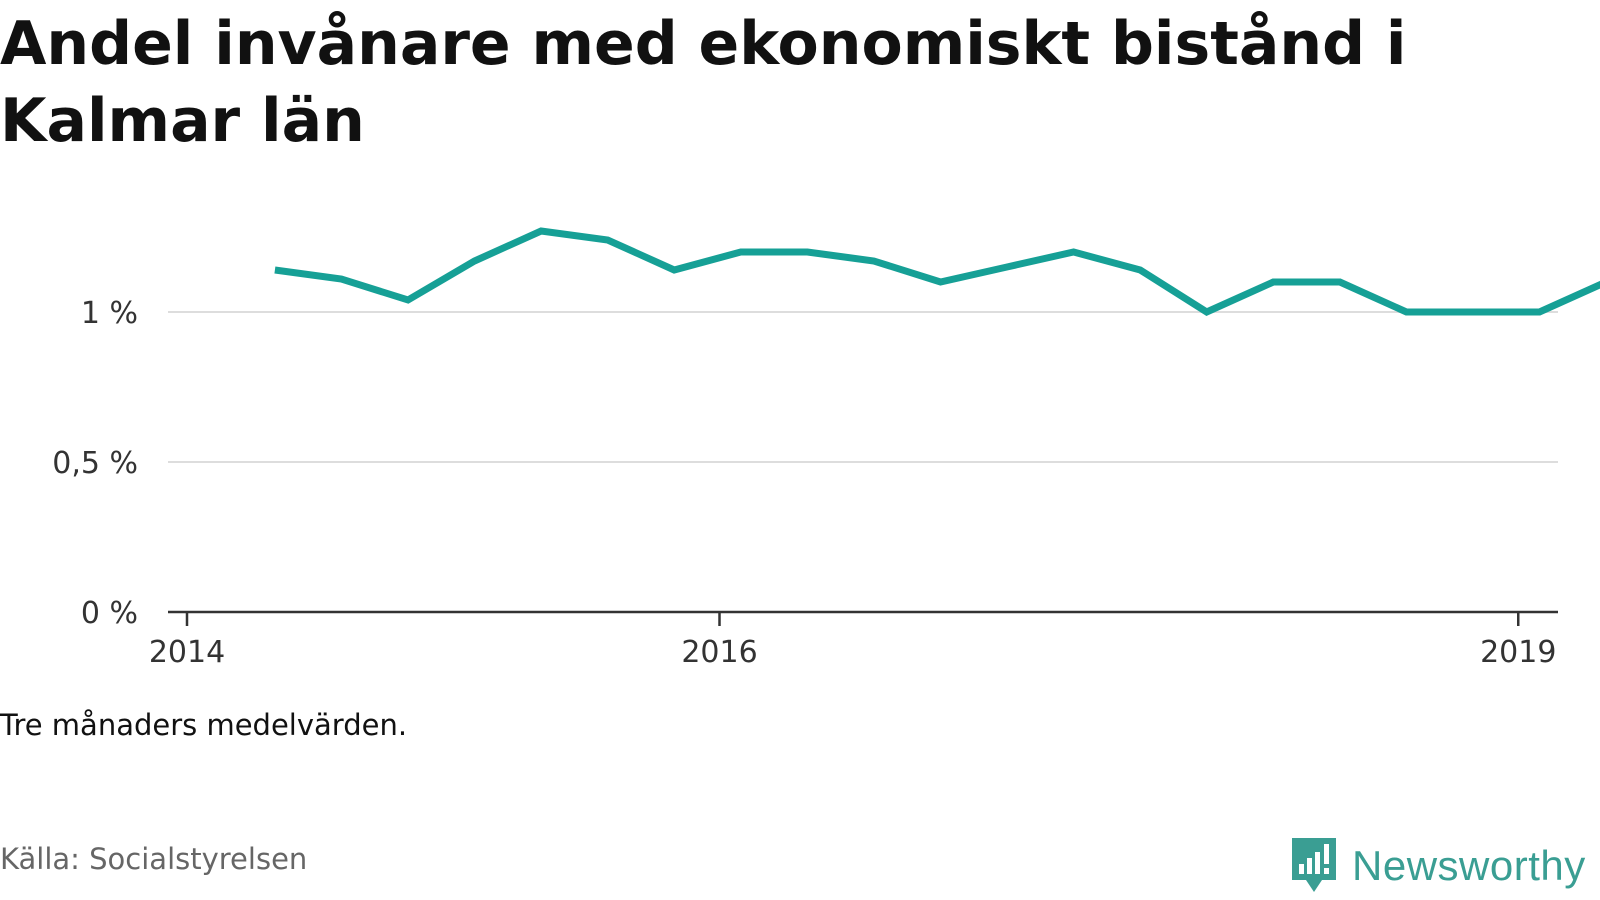 The height and width of the screenshot is (900, 1600). I want to click on chart-note: Tre månaders medelvärden., so click(204, 725).